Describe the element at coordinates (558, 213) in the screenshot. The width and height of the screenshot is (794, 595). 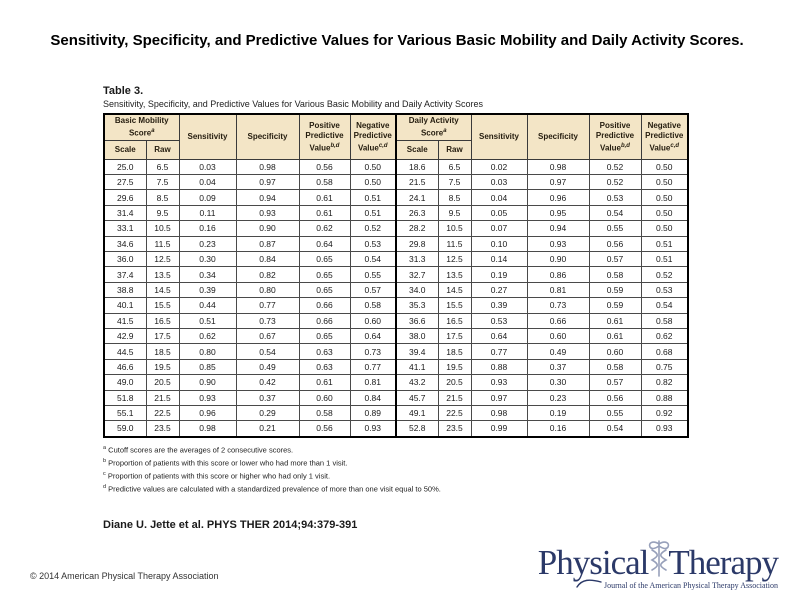
I see `table-cell: 0.95` at that location.